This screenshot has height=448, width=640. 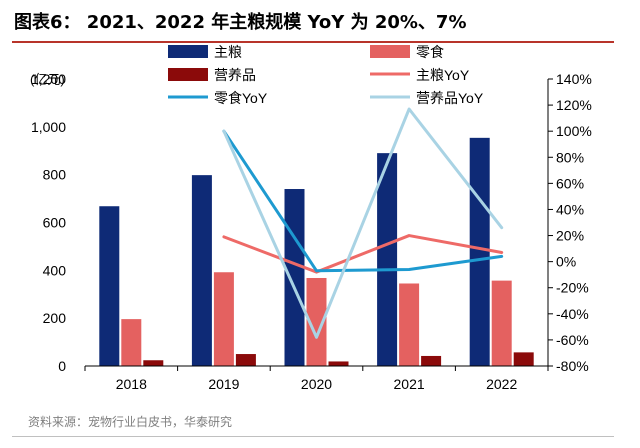 What do you see at coordinates (109, 286) in the screenshot?
I see `bar-staple-2018` at bounding box center [109, 286].